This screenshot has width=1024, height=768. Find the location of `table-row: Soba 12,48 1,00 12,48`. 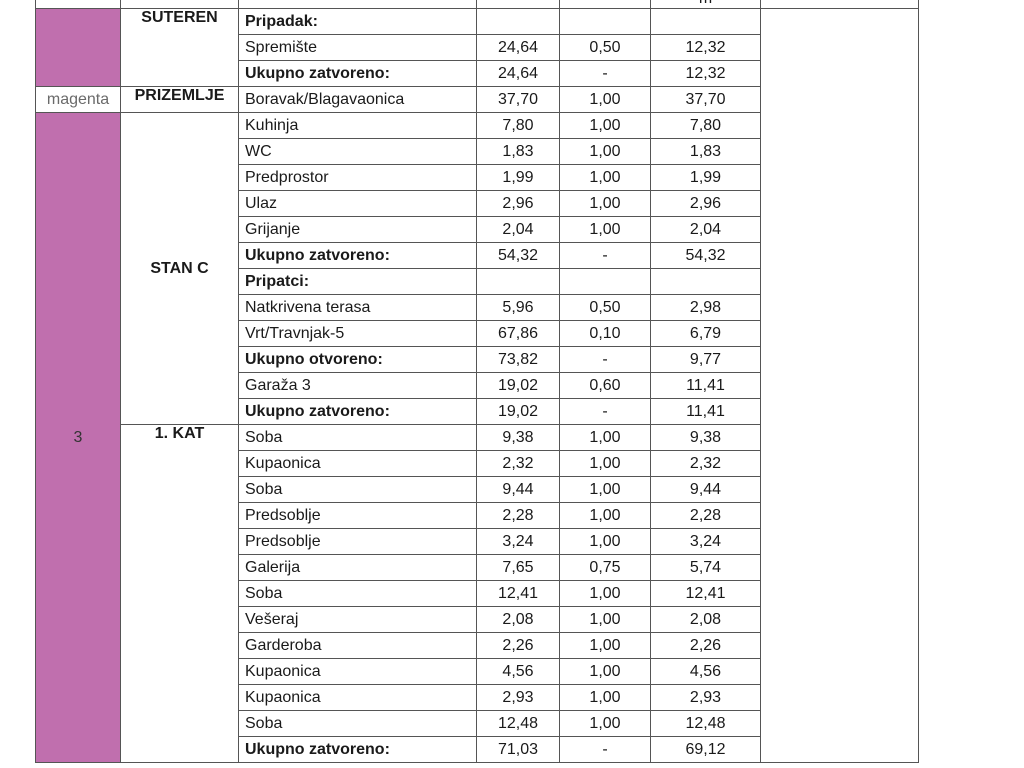

table-row: Soba 12,48 1,00 12,48 is located at coordinates (477, 723).